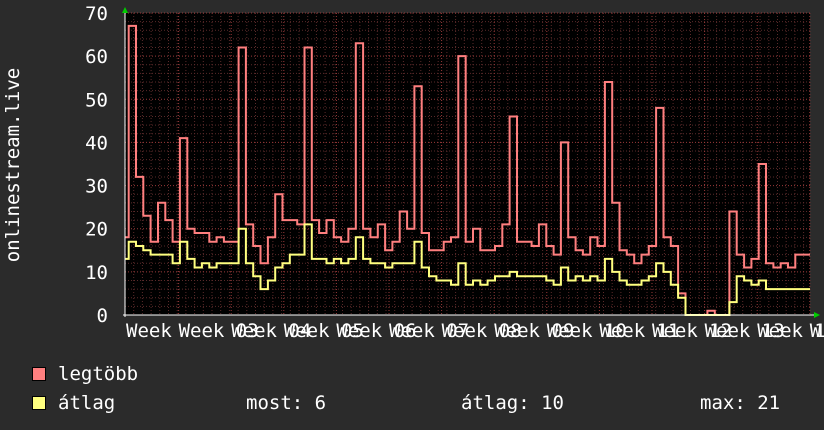 This screenshot has height=430, width=824. I want to click on legend-swatch-avg, so click(39, 403).